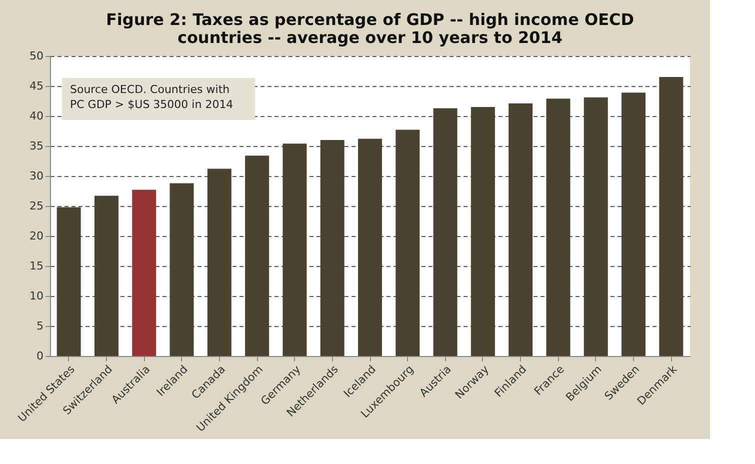 The image size is (755, 464). What do you see at coordinates (40, 326) in the screenshot?
I see `y-tick-label: 5` at bounding box center [40, 326].